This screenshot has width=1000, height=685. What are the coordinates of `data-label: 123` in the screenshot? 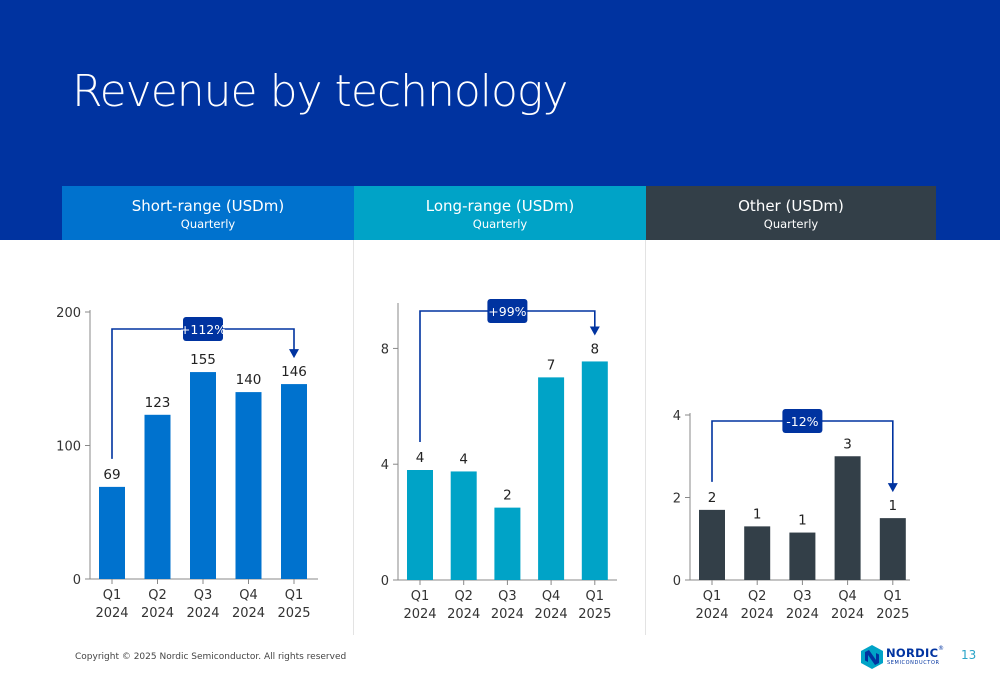 It's located at (158, 403).